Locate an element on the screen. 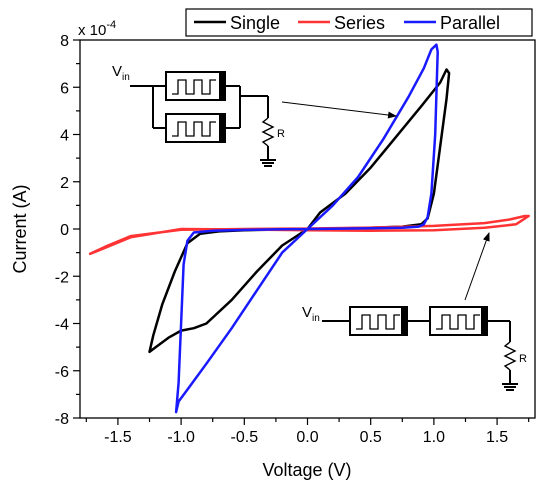  resistor-label-series: R is located at coordinates (523, 359).